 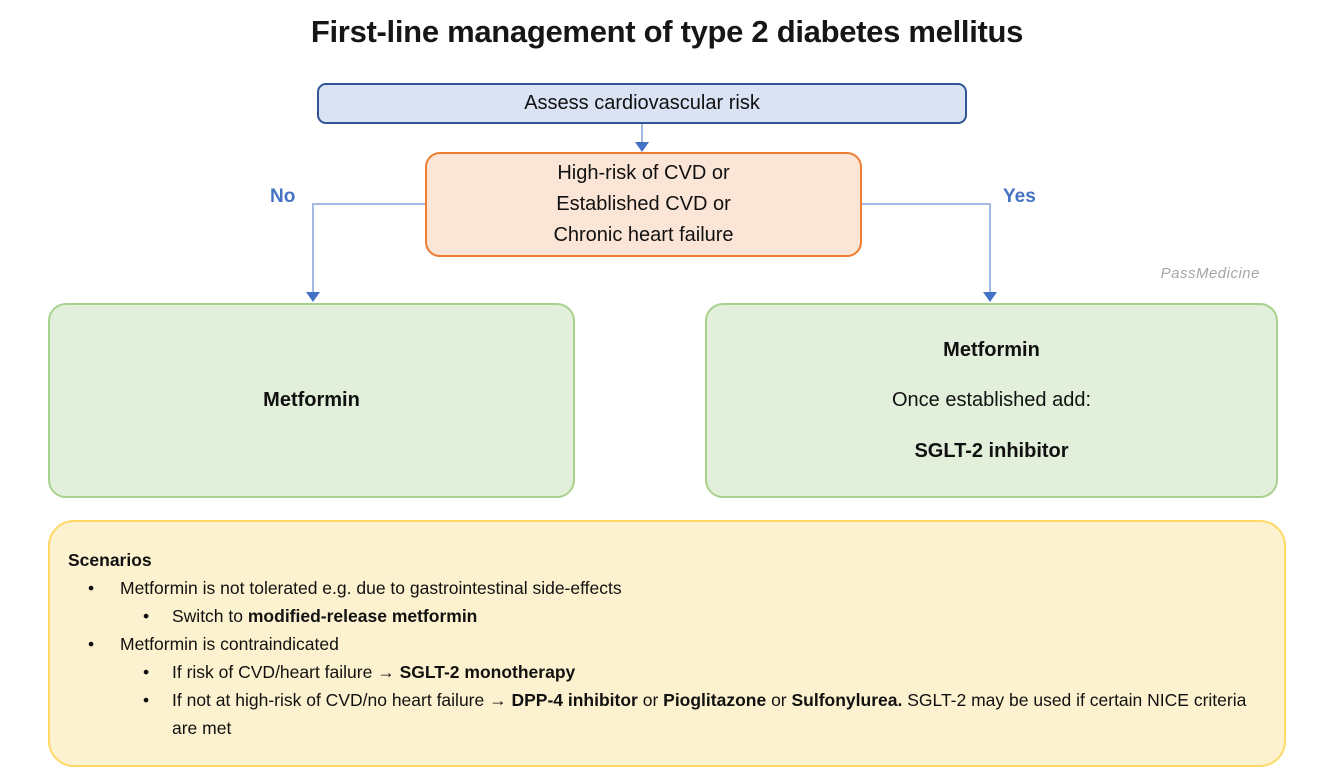 I want to click on metformin-label: Metformin, so click(x=311, y=400).